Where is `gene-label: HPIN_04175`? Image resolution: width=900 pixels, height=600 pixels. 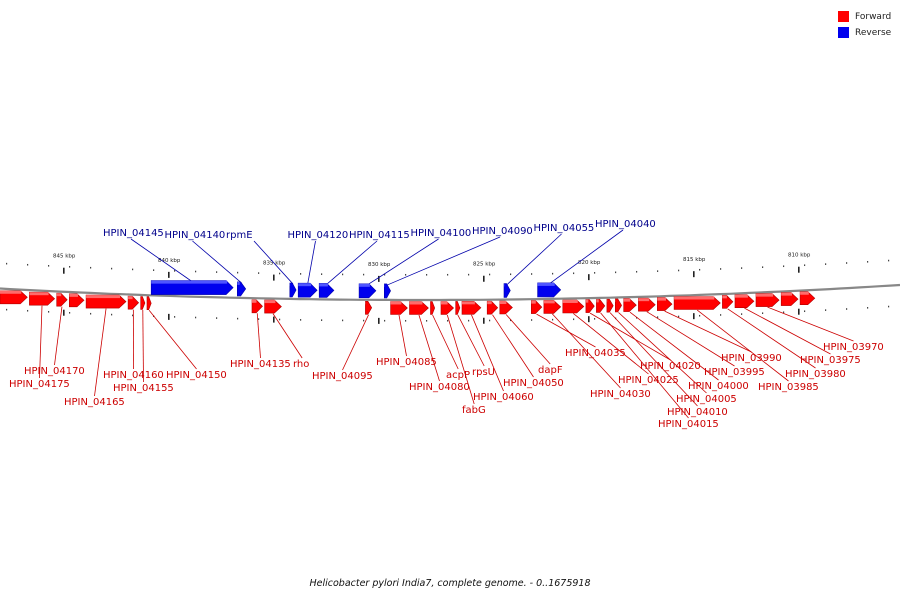 gene-label: HPIN_04175 is located at coordinates (39, 384).